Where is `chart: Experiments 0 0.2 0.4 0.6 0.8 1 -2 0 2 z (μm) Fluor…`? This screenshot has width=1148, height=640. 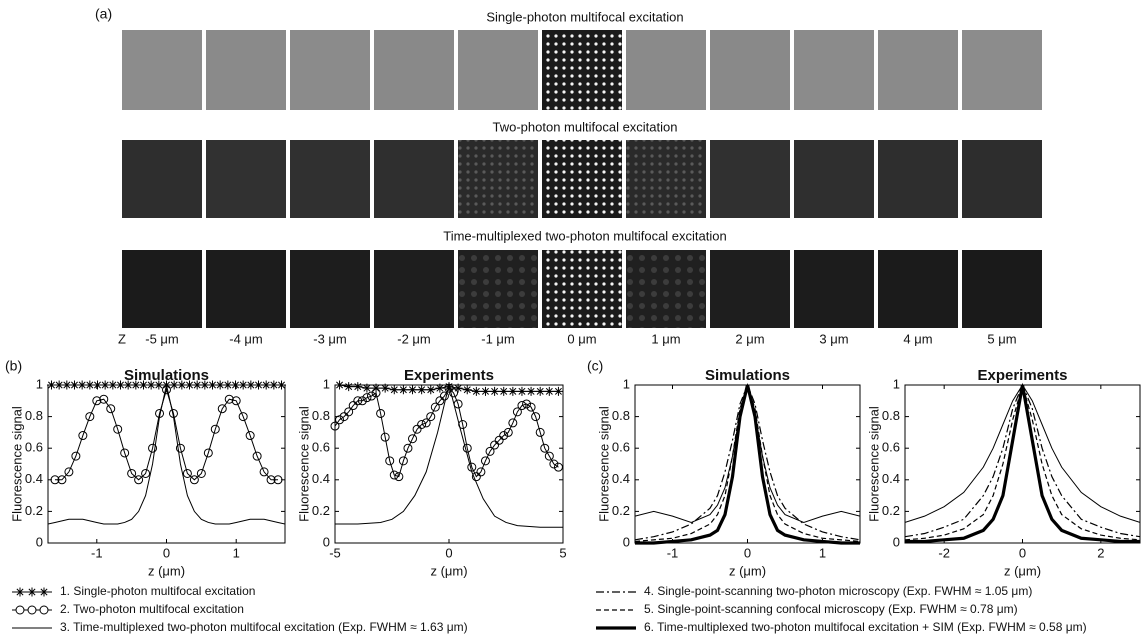 chart: Experiments 0 0.2 0.4 0.6 0.8 1 -2 0 2 z (μm) Fluor… is located at coordinates (1003, 472).